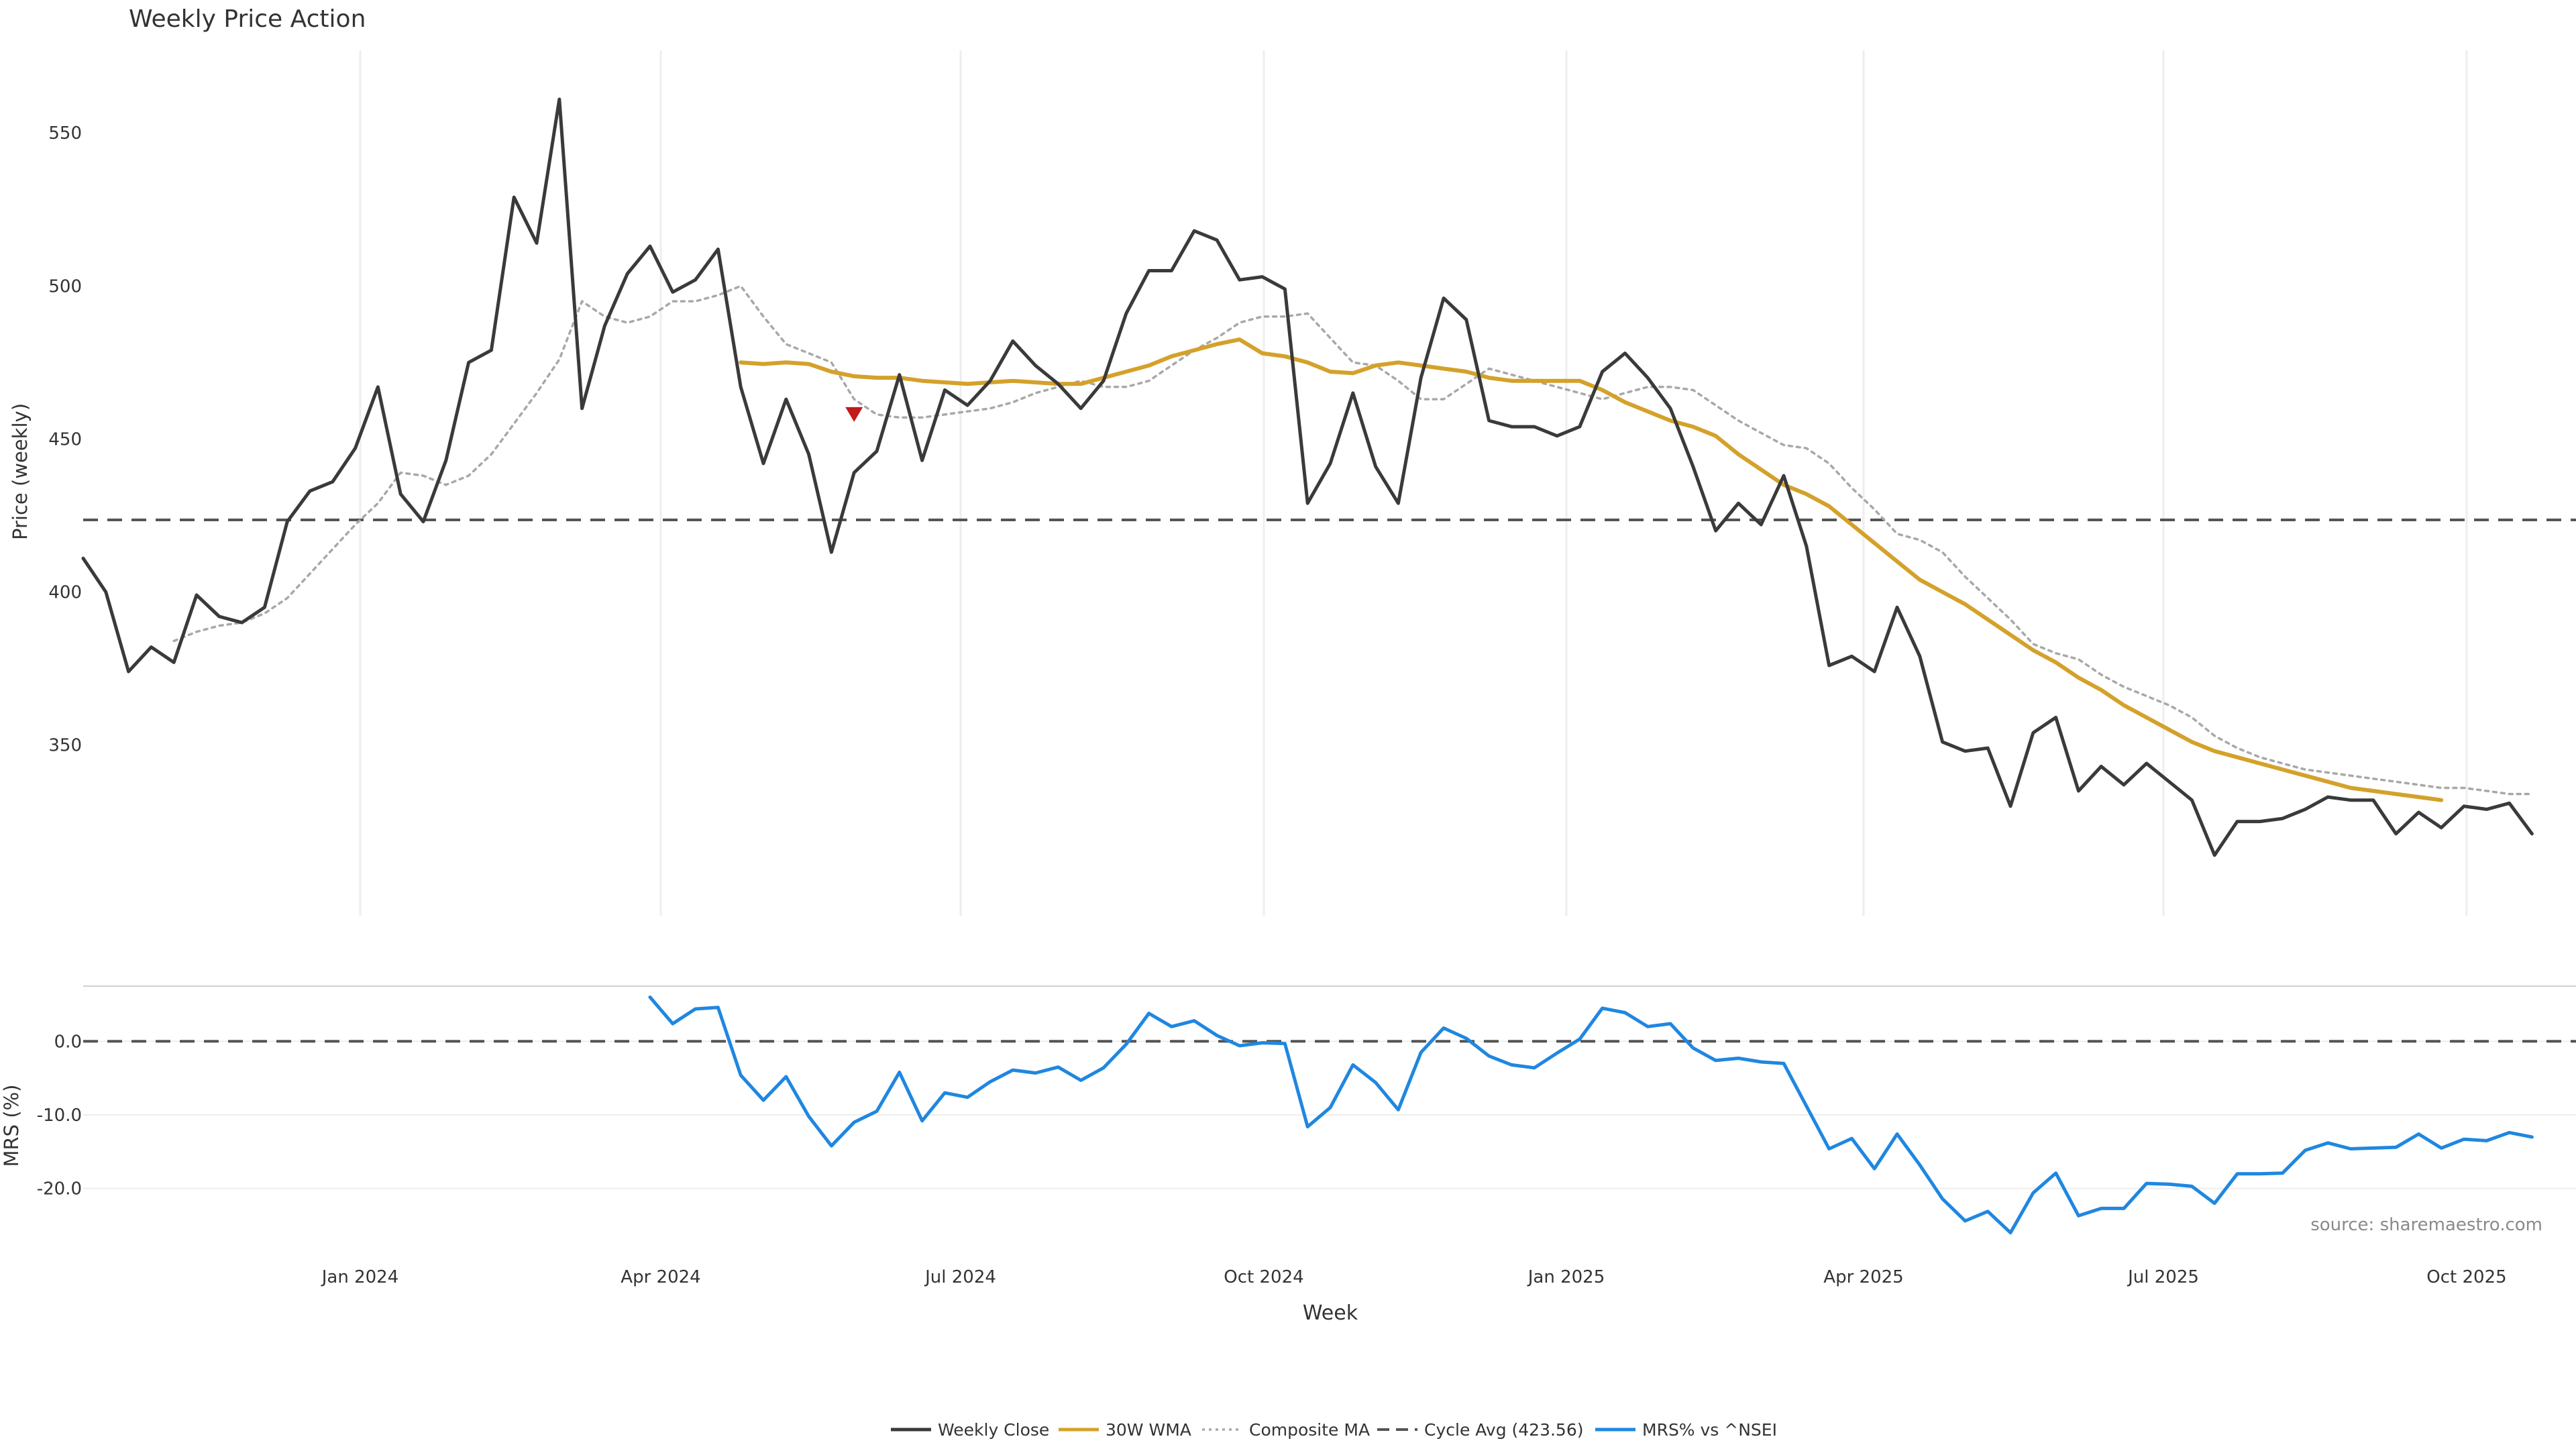 The height and width of the screenshot is (1449, 2576). I want to click on x-tick-label: Apr 2025, so click(1863, 1277).